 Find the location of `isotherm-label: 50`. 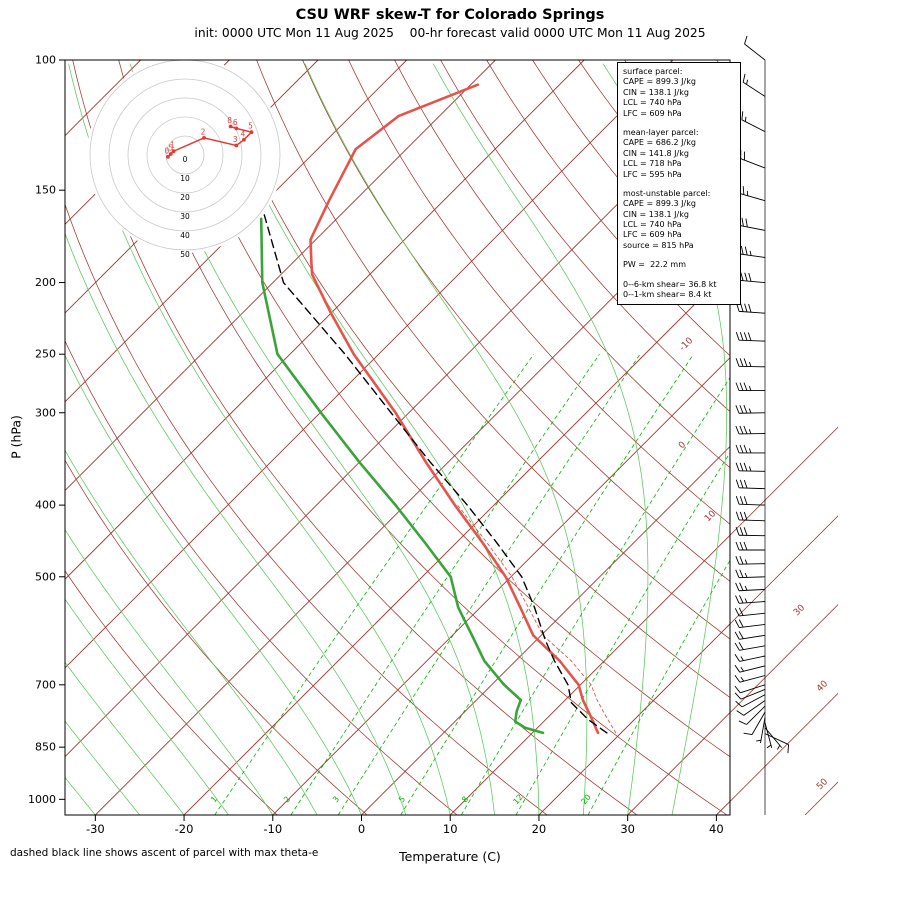

isotherm-label: 50 is located at coordinates (822, 784).